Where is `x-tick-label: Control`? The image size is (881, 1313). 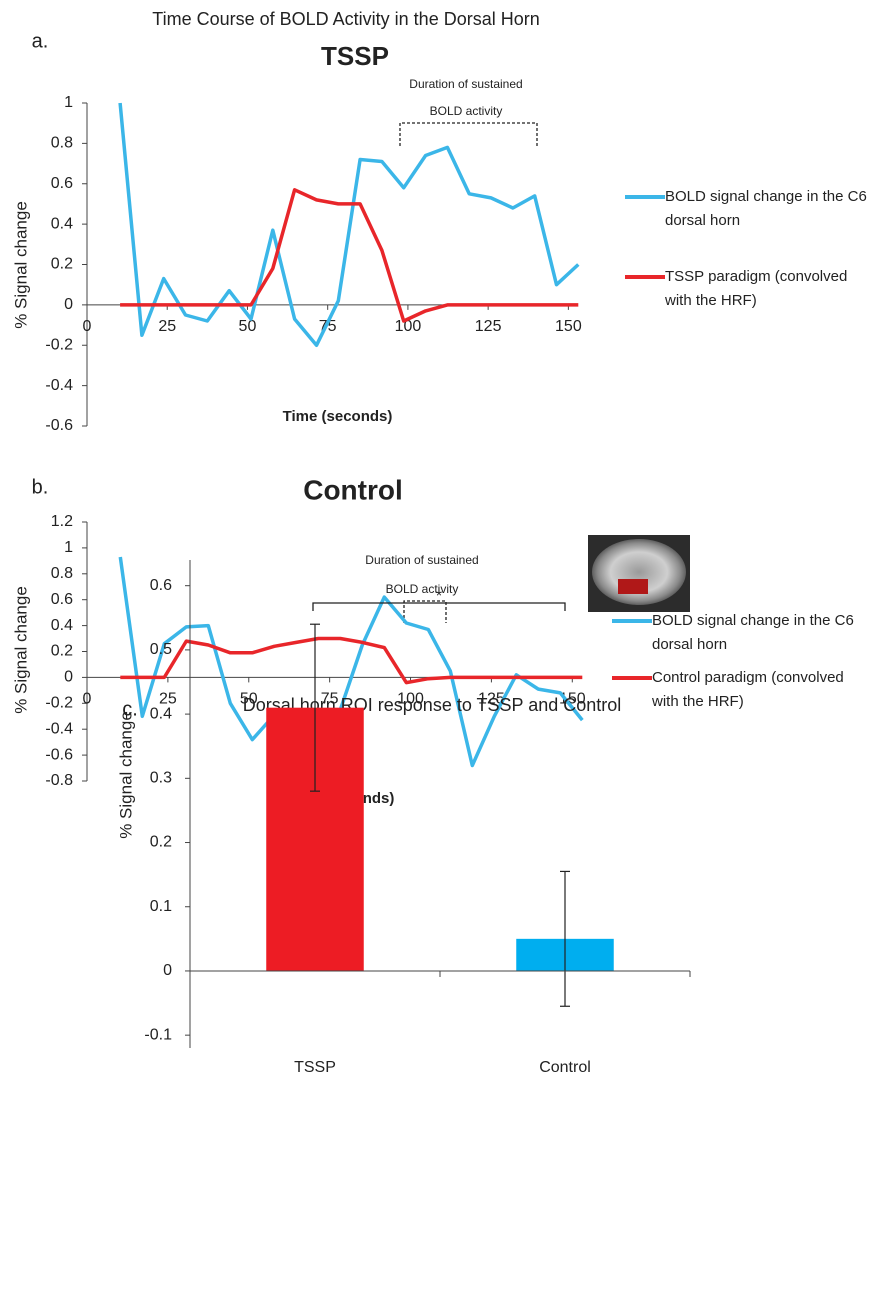
x-tick-label: Control is located at coordinates (565, 1067).